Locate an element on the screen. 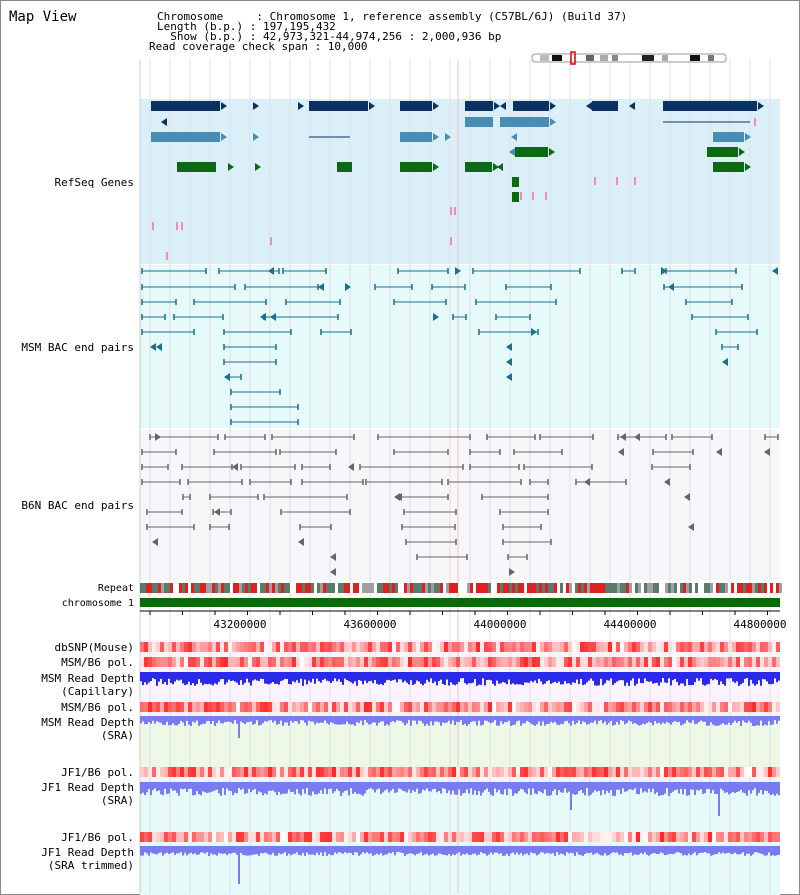 The height and width of the screenshot is (895, 800). ideogram-outline is located at coordinates (629, 58).